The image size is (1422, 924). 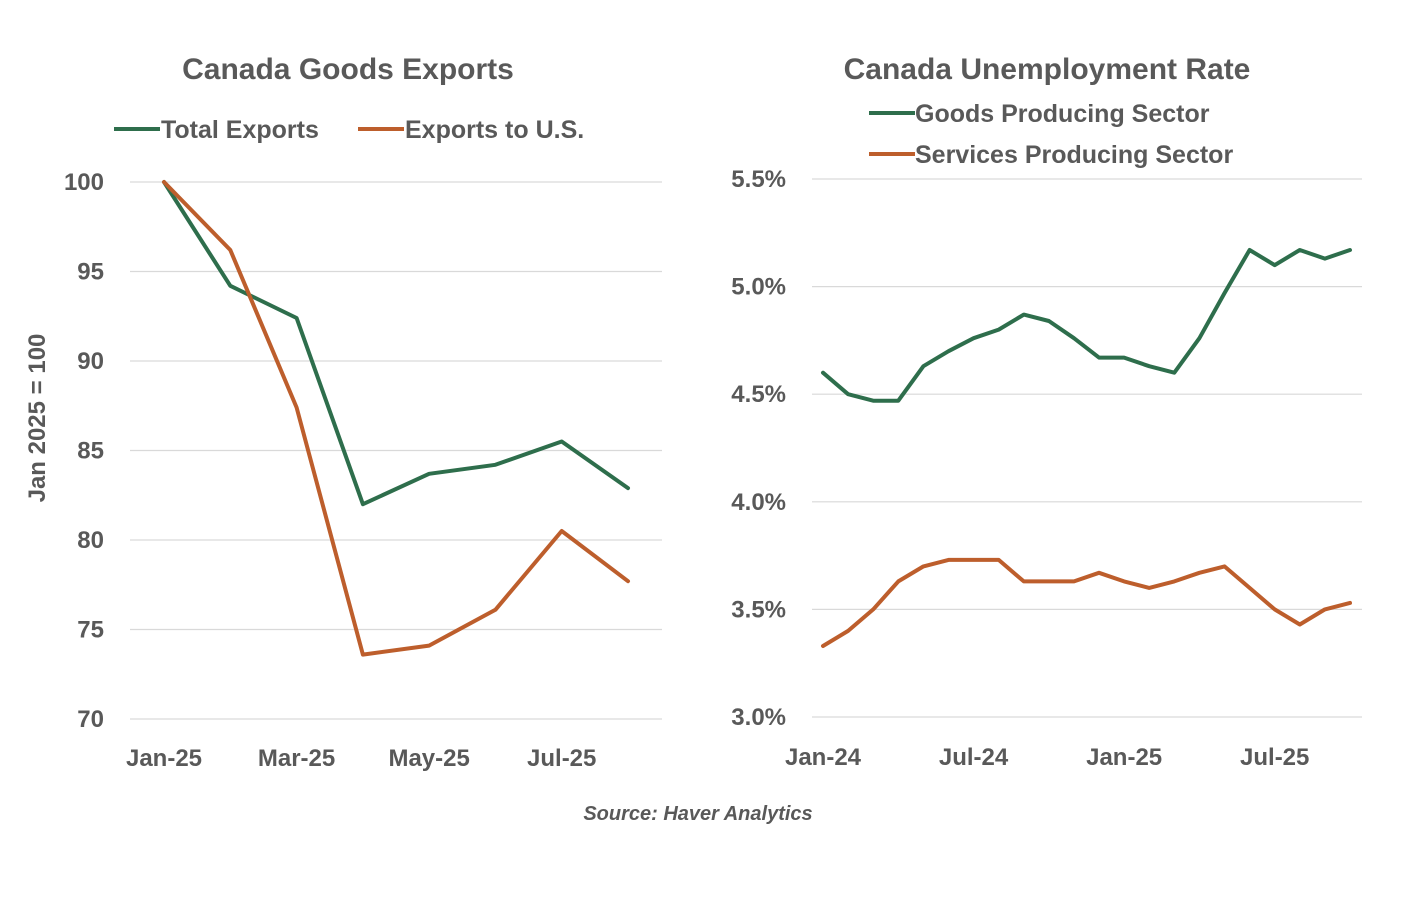 What do you see at coordinates (240, 130) in the screenshot?
I see `legend-label-total-exports: Total Exports` at bounding box center [240, 130].